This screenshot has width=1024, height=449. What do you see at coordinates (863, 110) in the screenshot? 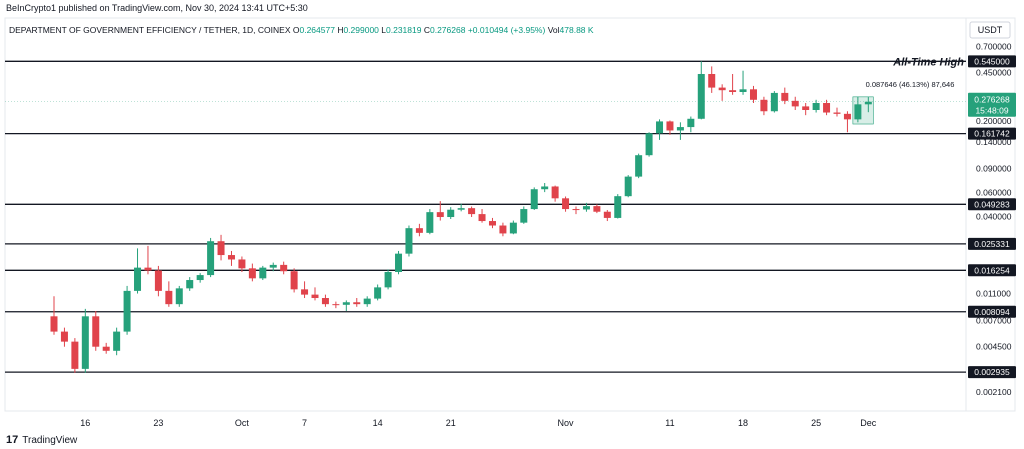
I see `measure-box` at bounding box center [863, 110].